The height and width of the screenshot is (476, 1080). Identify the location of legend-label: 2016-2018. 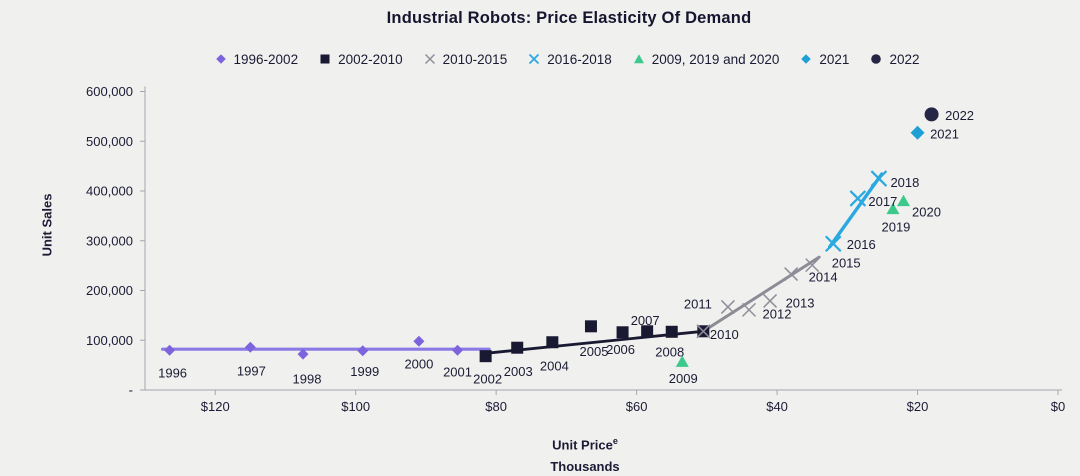
(579, 59).